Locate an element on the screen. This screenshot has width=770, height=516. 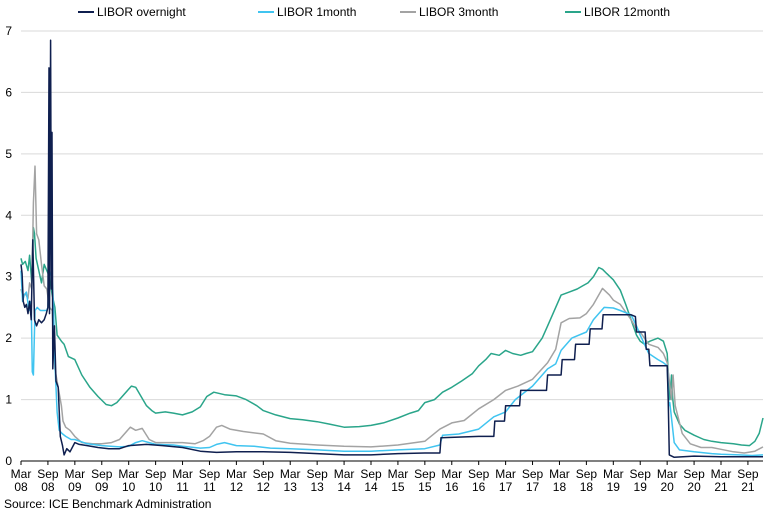
x-tick-month-6: Mar is located at coordinates (182, 474).